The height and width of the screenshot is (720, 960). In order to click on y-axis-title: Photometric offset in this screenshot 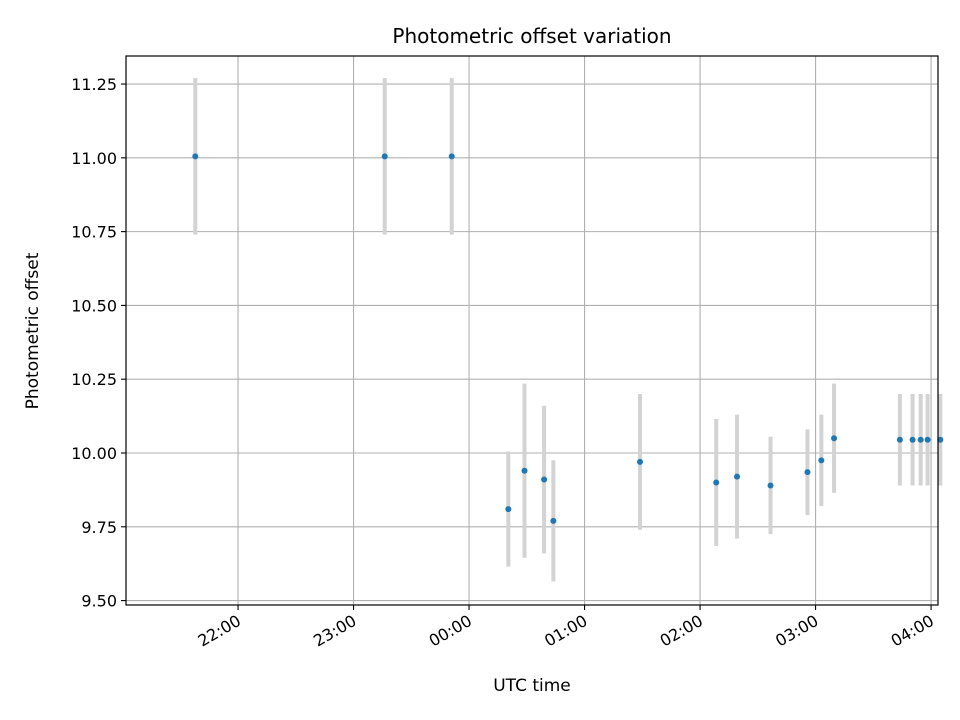, I will do `click(33, 330)`.